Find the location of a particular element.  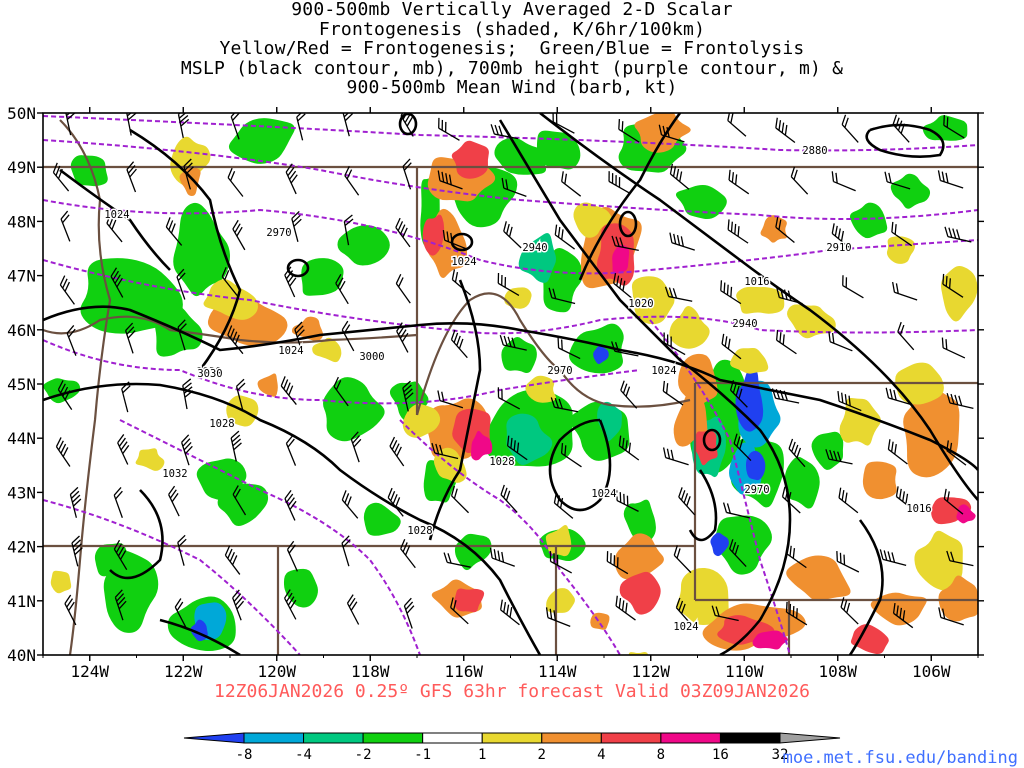

height-contour is located at coordinates (342, 372).